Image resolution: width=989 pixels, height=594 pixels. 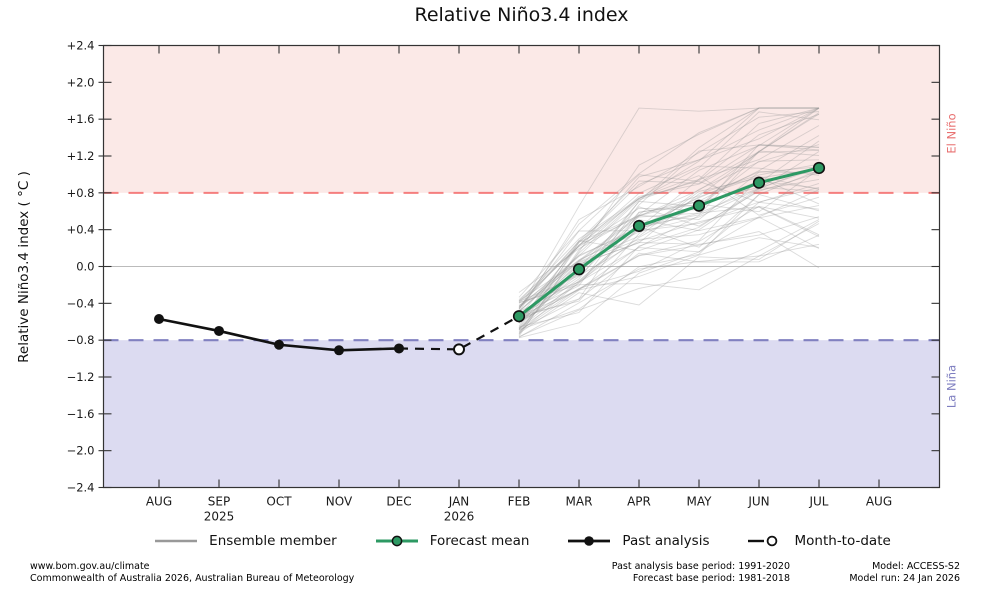 I want to click on forecast-mean-line, so click(x=669, y=242).